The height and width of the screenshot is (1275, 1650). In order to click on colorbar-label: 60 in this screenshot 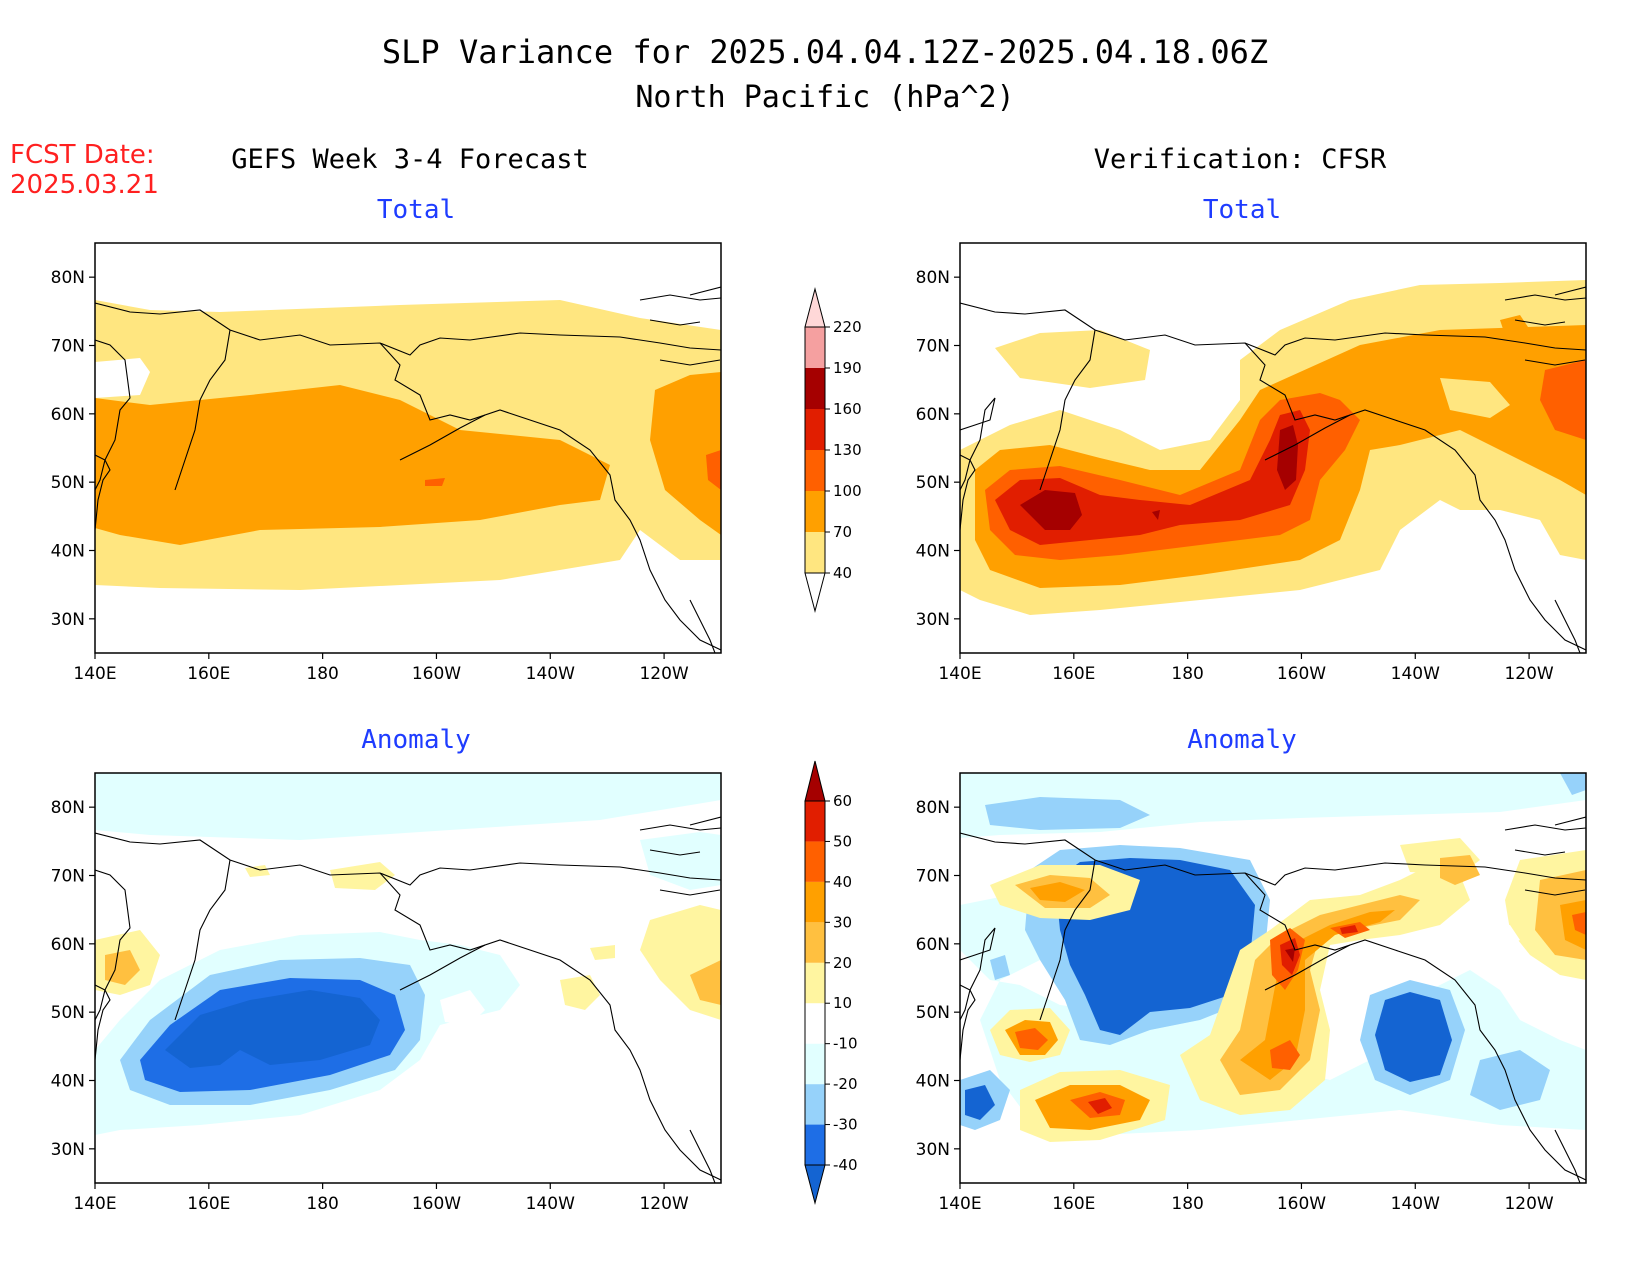, I will do `click(842, 801)`.